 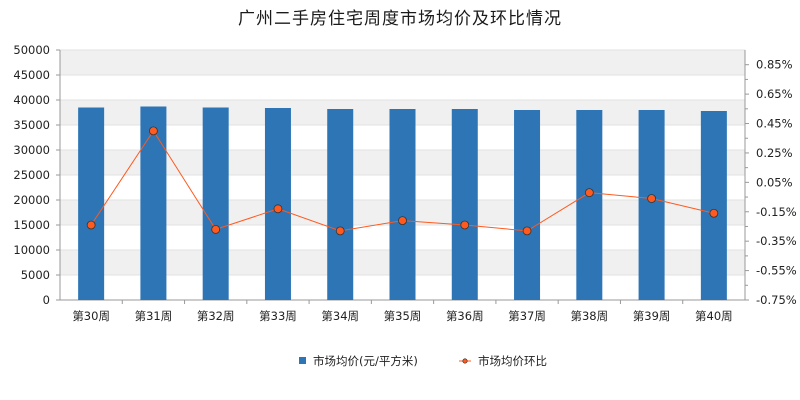 I want to click on legend-swatch-bar, so click(x=302, y=360).